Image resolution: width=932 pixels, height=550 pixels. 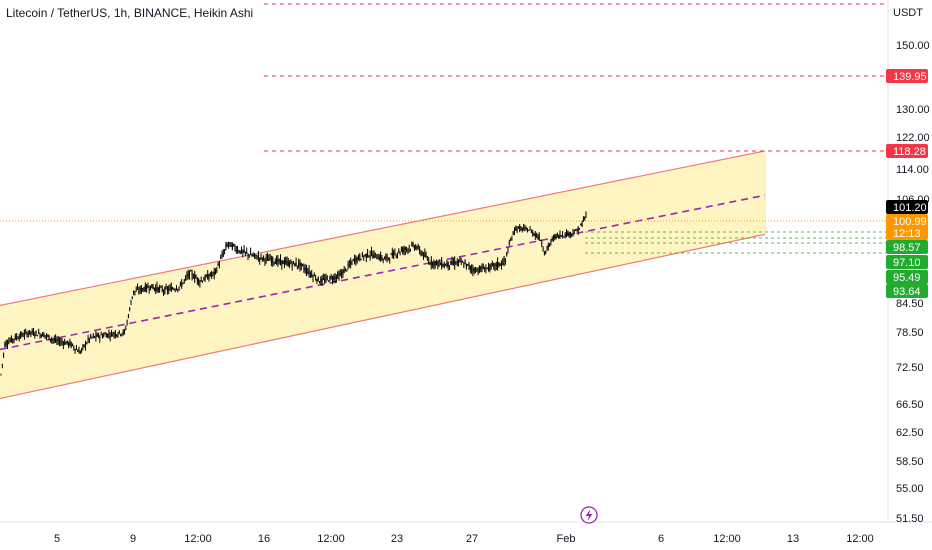 I want to click on support-tag: 95.49, so click(x=907, y=278).